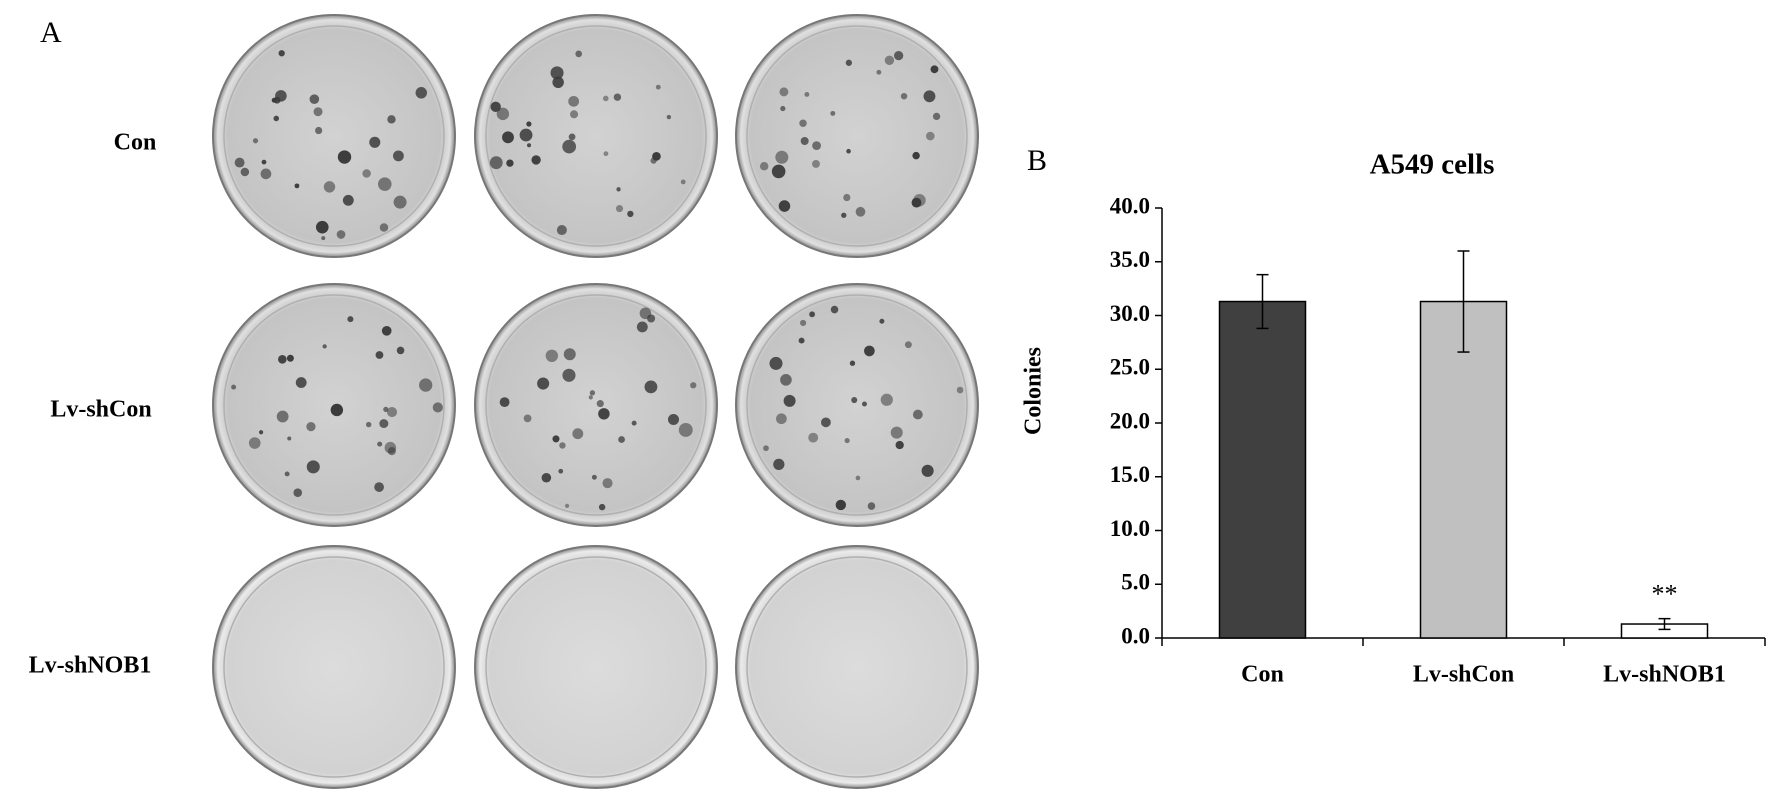 The width and height of the screenshot is (1772, 797). What do you see at coordinates (1130, 205) in the screenshot?
I see `y-tick-label: 40.0` at bounding box center [1130, 205].